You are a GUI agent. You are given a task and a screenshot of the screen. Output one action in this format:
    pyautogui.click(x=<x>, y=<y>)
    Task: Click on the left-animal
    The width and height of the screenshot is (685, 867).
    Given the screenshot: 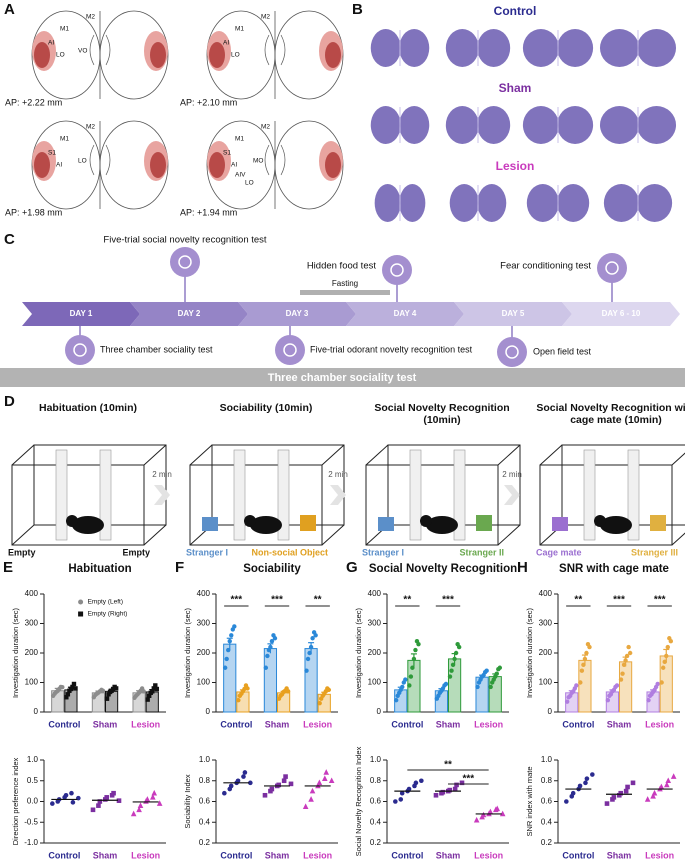 What is the action you would take?
    pyautogui.click(x=560, y=524)
    